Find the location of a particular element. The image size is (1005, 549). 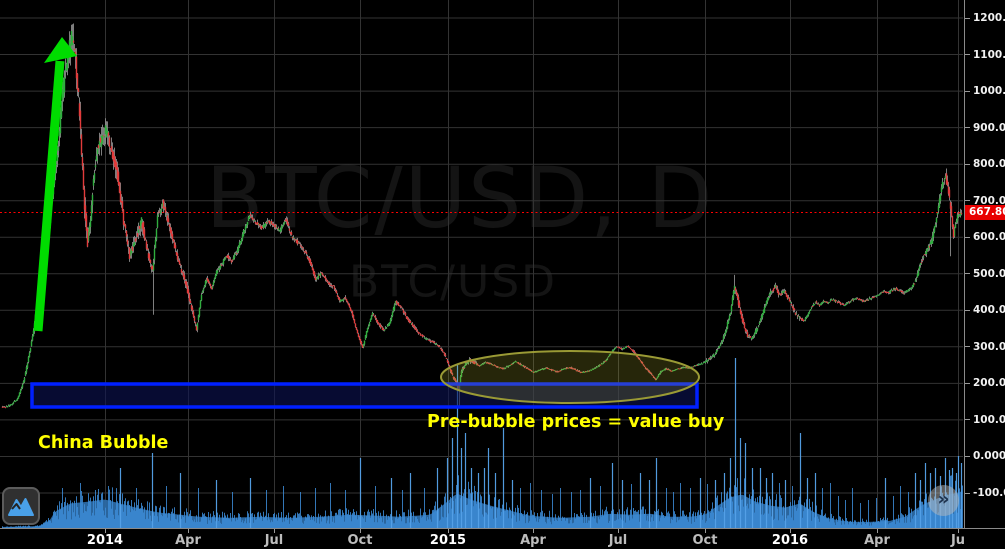

price-tick-label: 0.0000 is located at coordinates (989, 456).